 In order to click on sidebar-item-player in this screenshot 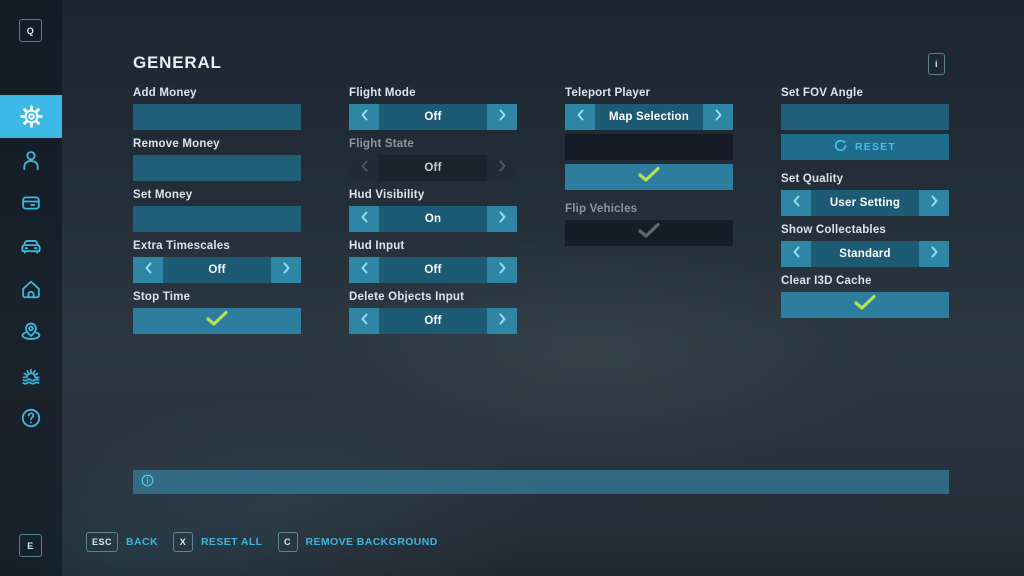, I will do `click(31, 159)`.